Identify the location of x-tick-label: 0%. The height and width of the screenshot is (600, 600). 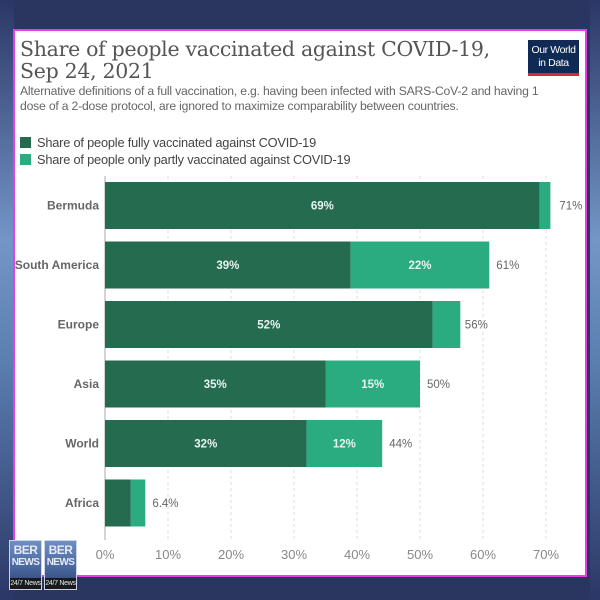
(105, 554).